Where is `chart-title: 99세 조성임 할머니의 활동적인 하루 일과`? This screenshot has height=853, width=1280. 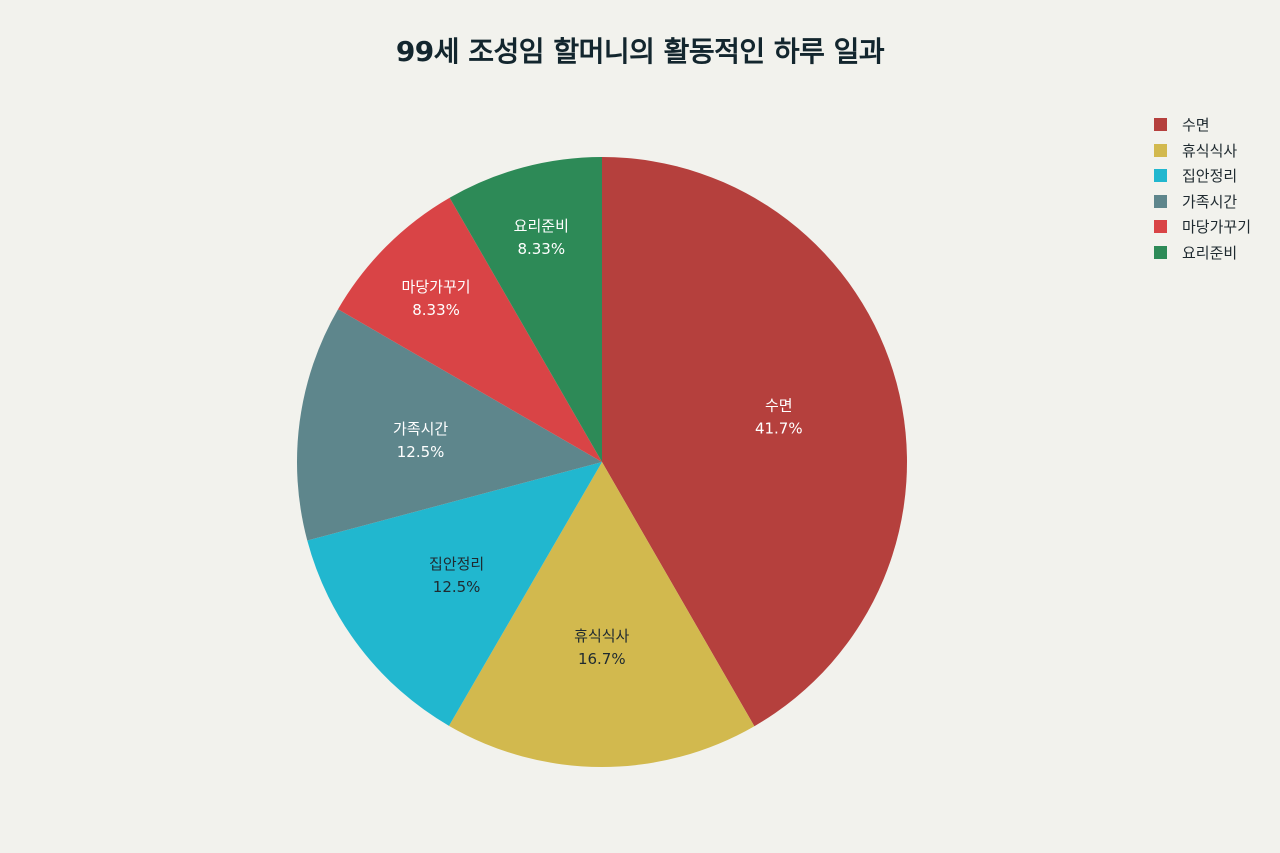 chart-title: 99세 조성임 할머니의 활동적인 하루 일과 is located at coordinates (640, 51).